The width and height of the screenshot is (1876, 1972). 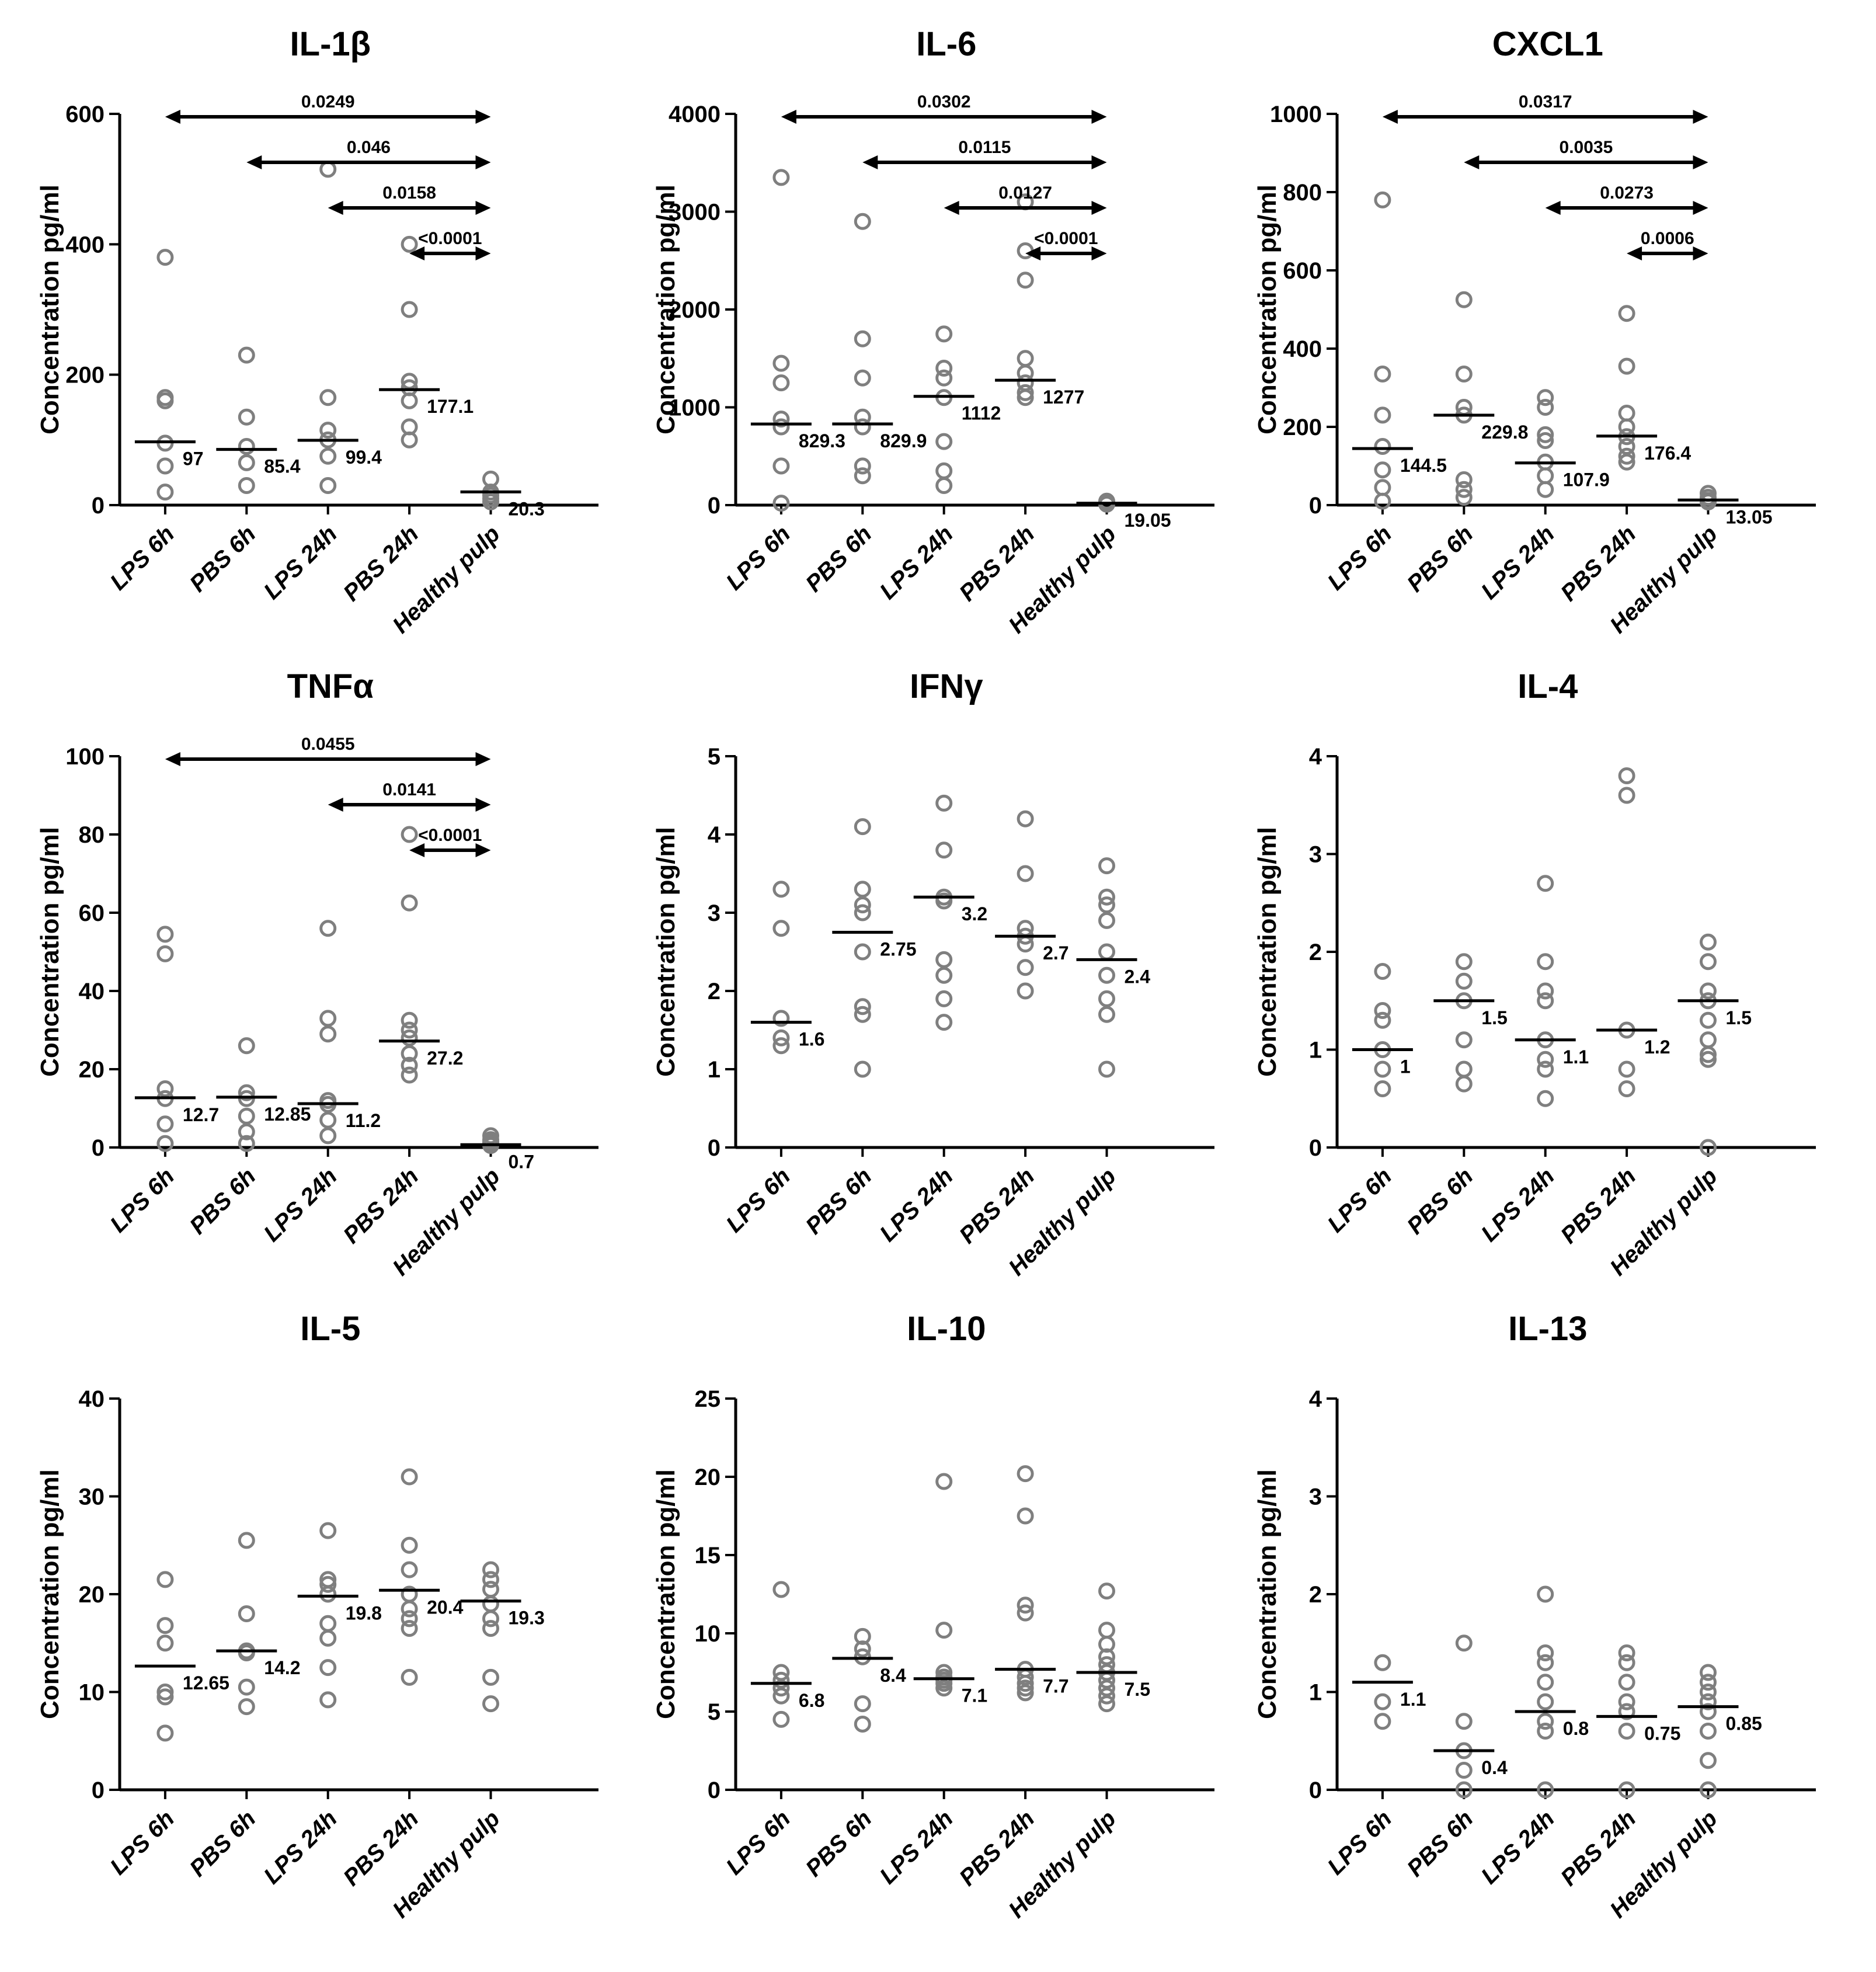 What do you see at coordinates (85, 114) in the screenshot?
I see `y-tick-label: 600` at bounding box center [85, 114].